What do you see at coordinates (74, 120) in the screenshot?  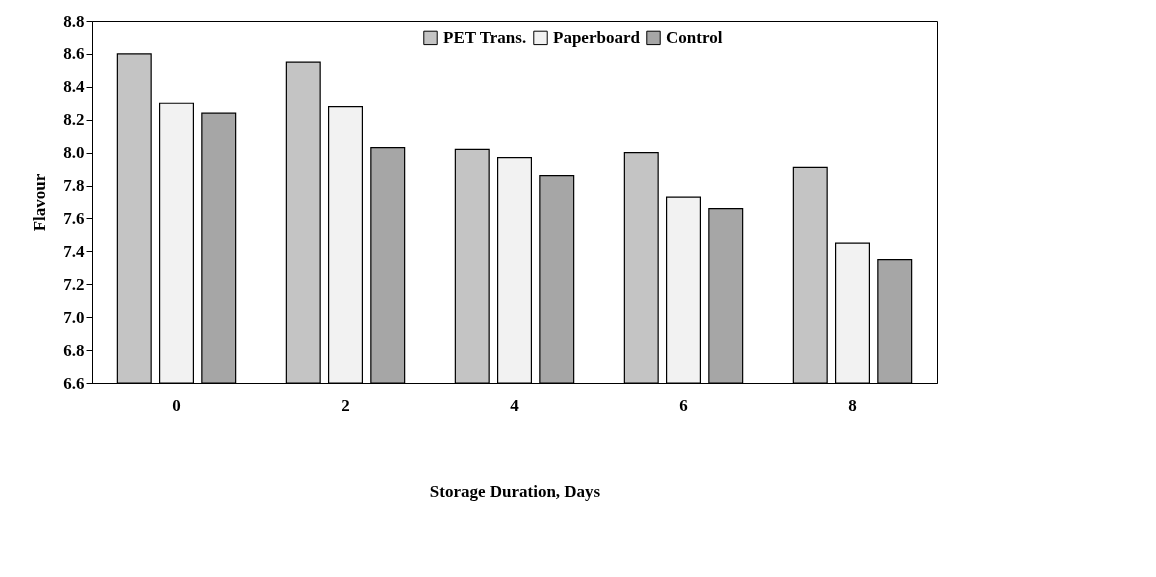 I see `y-tick-label: 8.2` at bounding box center [74, 120].